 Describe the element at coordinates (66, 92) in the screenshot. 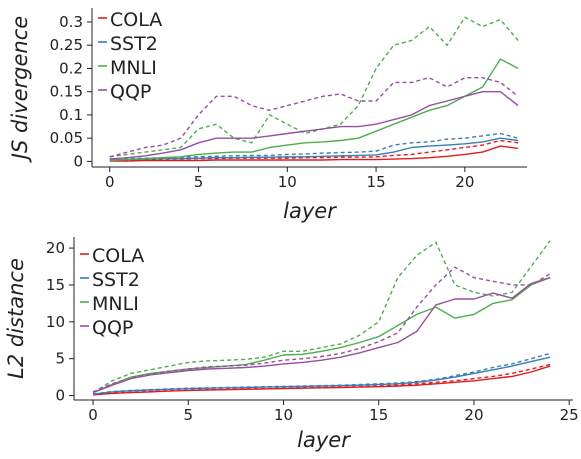

I see `y-tick-label: 0.15` at that location.